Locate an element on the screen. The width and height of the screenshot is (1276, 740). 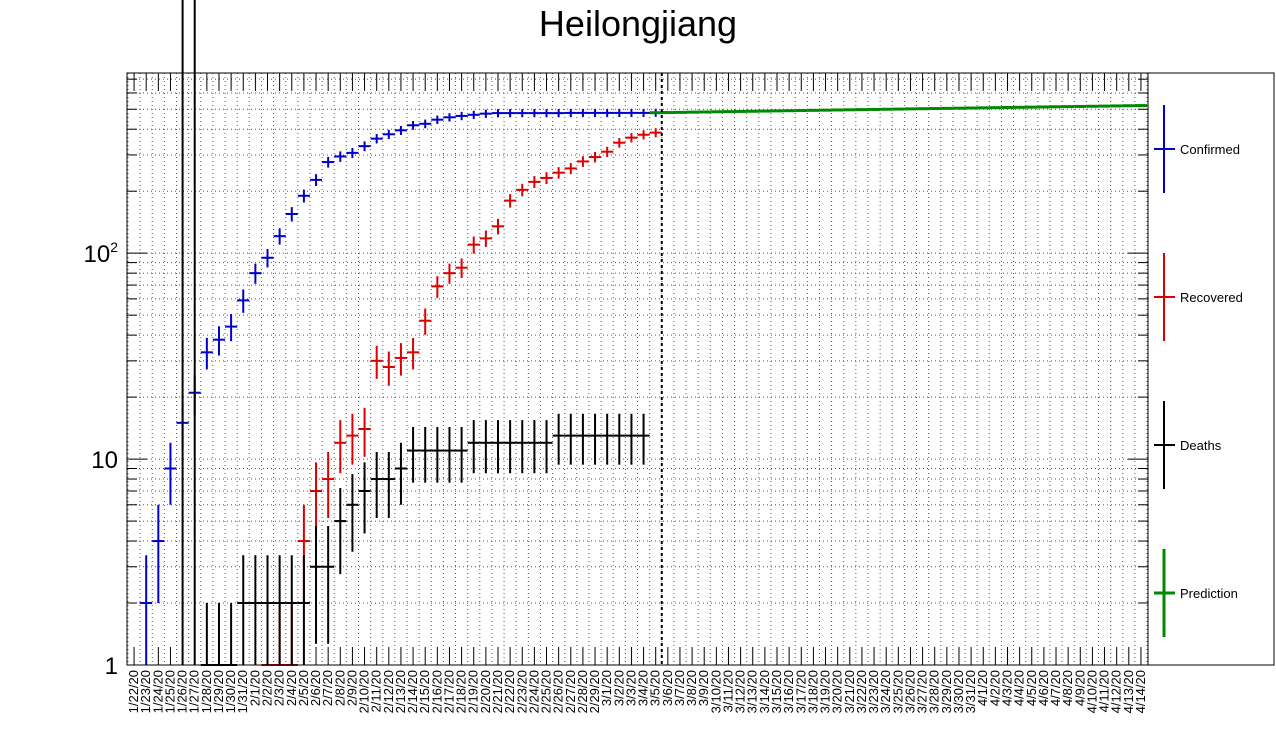
x-tick-label: 2/12/20 is located at coordinates (388, 691).